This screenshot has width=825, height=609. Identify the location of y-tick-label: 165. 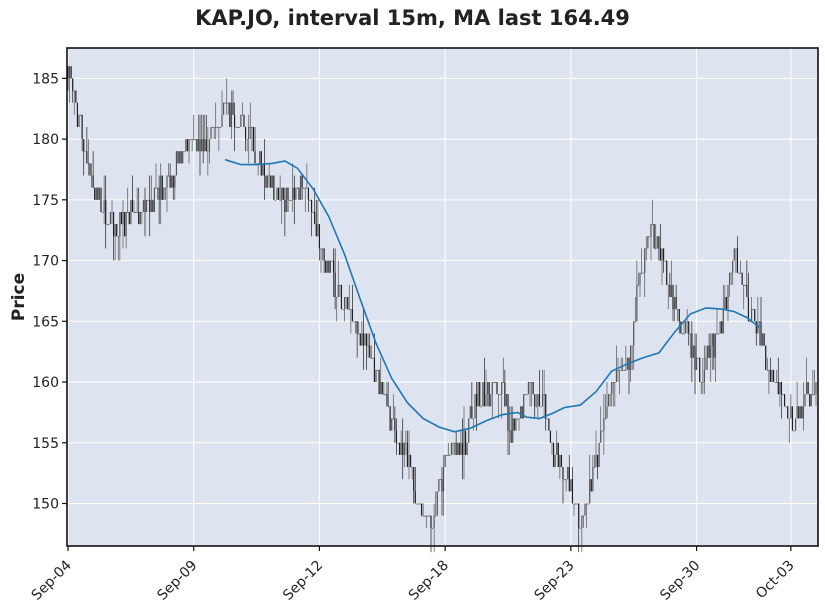
(45, 322).